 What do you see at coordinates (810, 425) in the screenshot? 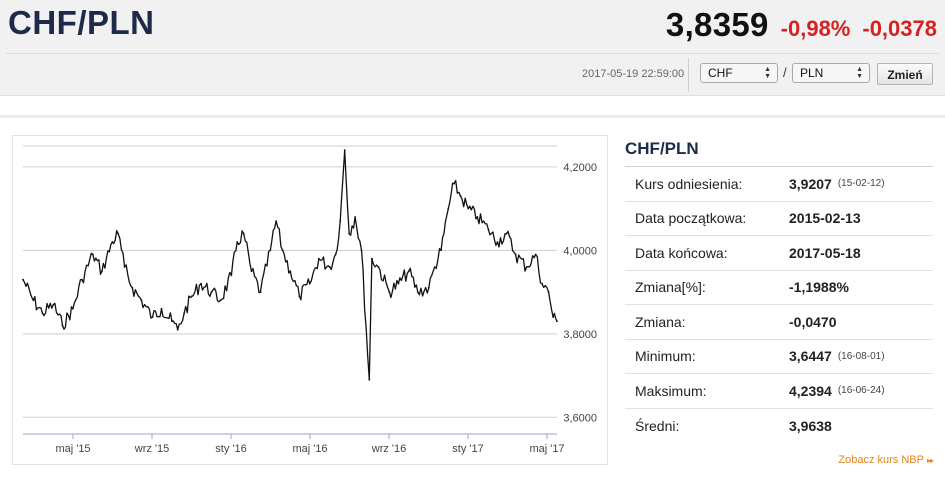
I see `stat-value: 3,9638` at bounding box center [810, 425].